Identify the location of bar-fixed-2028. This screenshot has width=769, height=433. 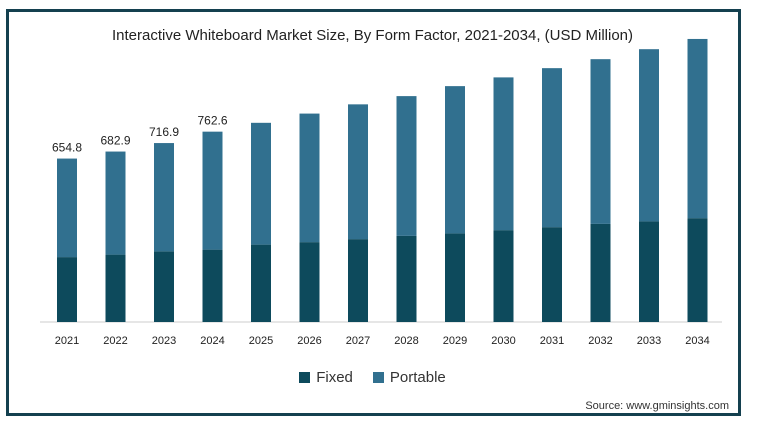
(406, 278).